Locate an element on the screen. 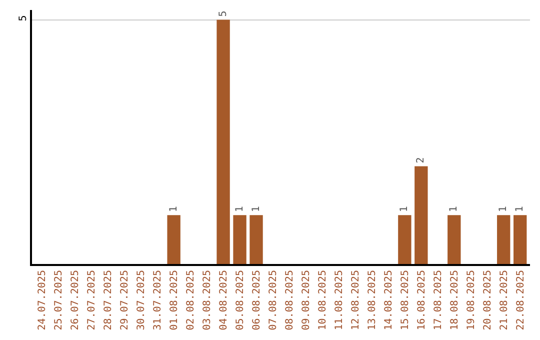  data-label: 2 is located at coordinates (421, 160).